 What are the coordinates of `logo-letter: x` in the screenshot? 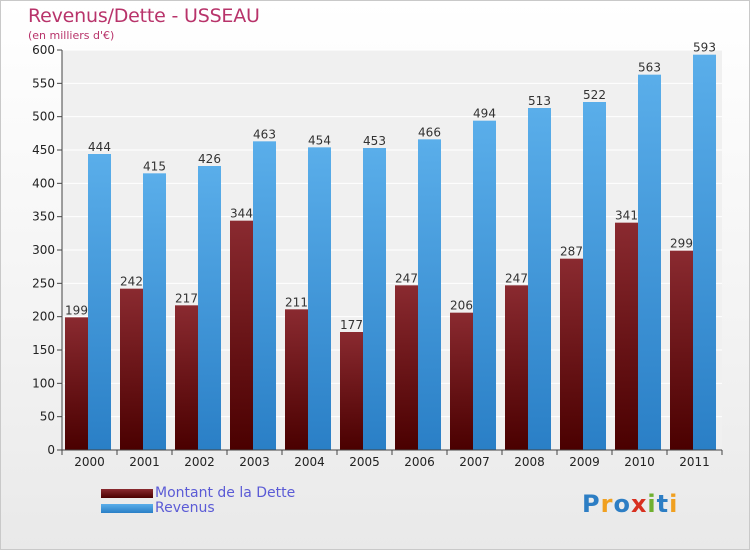 It's located at (639, 504).